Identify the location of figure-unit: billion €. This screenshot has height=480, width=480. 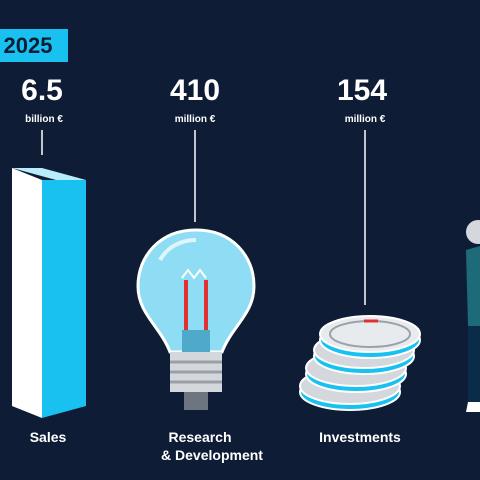
(44, 119).